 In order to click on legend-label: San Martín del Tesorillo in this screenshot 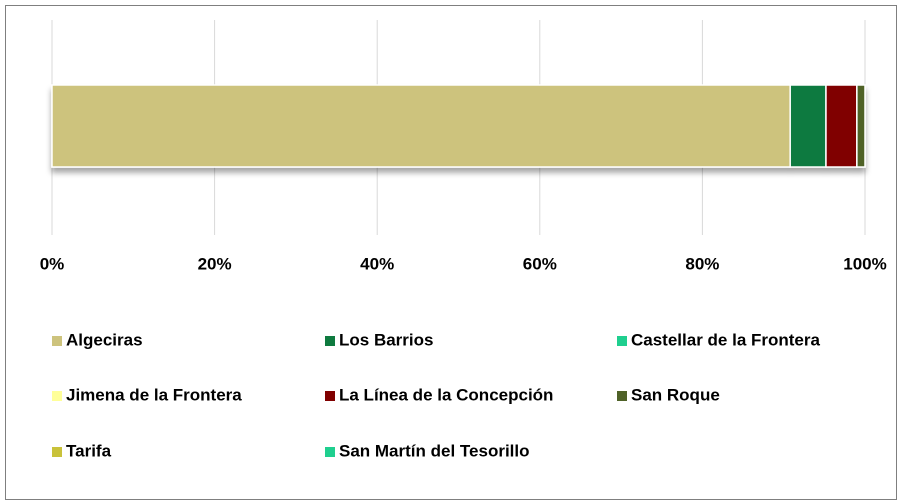, I will do `click(434, 450)`.